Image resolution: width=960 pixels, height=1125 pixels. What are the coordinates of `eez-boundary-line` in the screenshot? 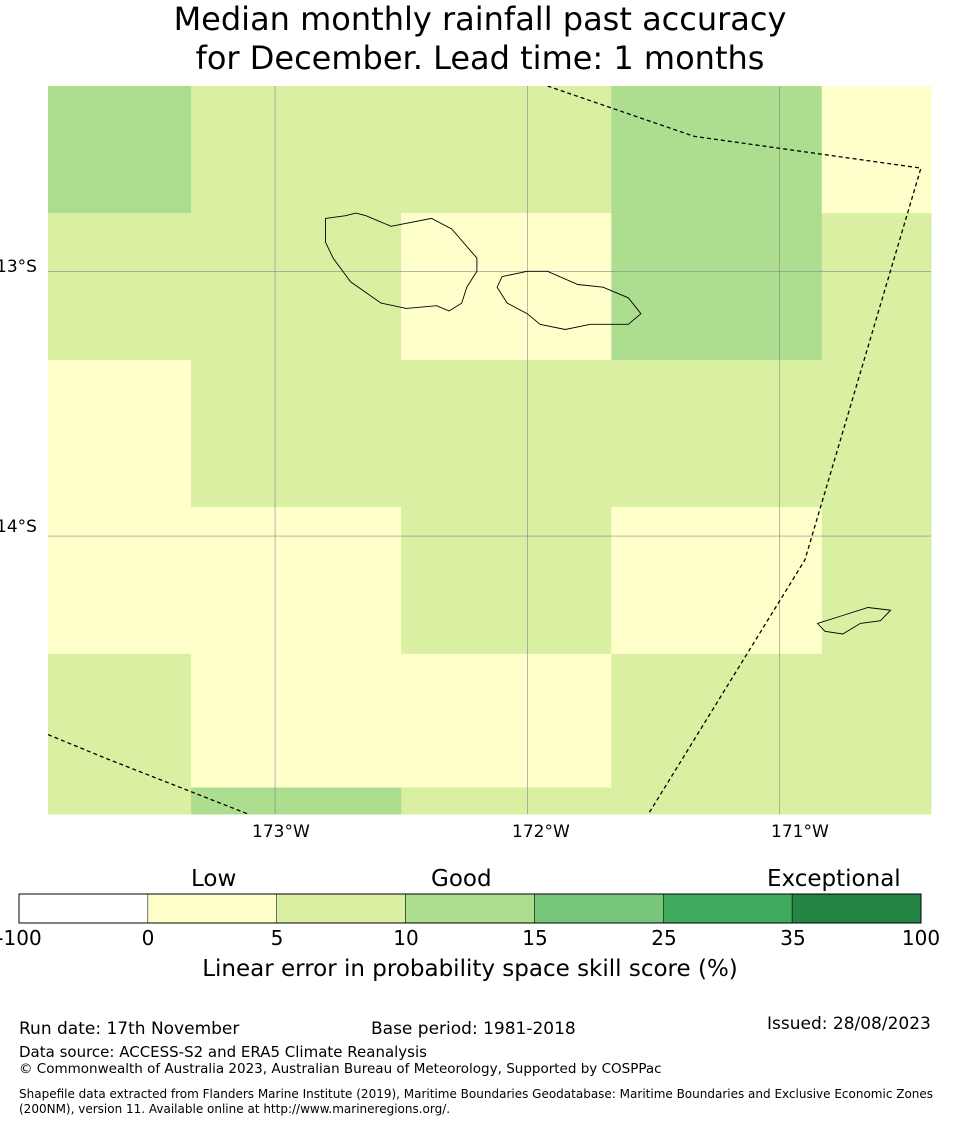 It's located at (149, 773).